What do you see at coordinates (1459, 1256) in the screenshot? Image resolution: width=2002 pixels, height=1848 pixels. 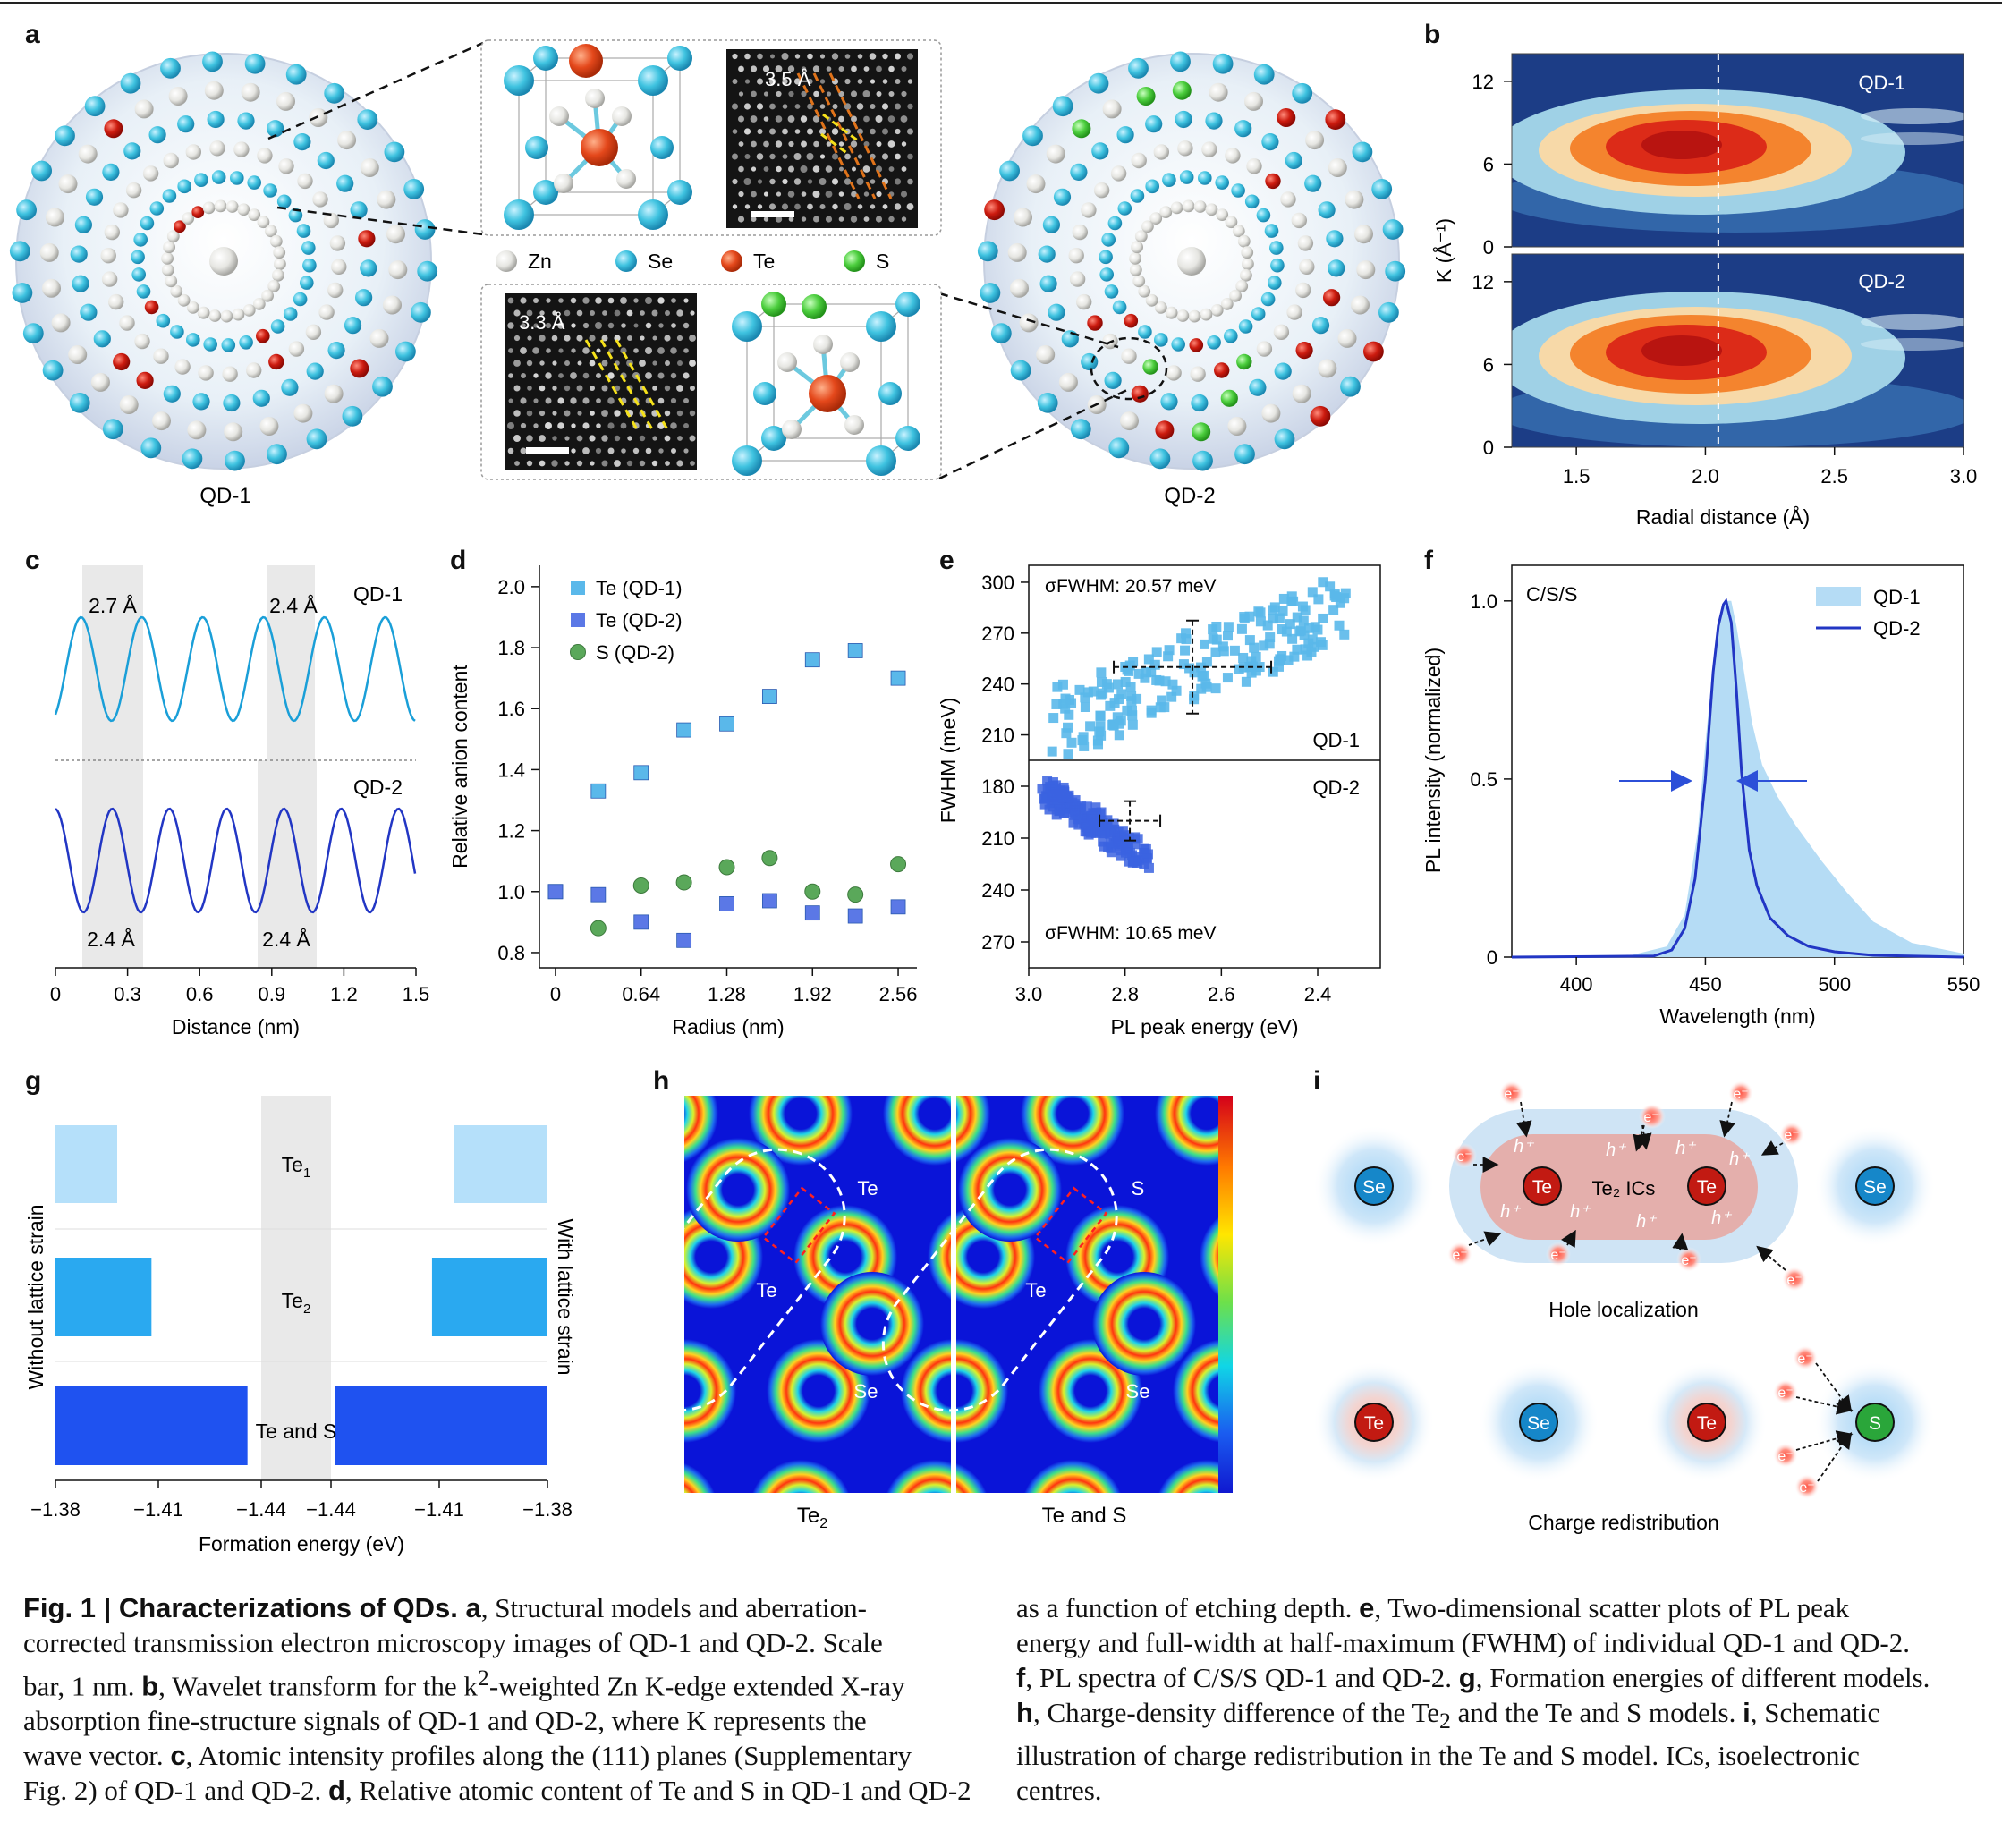 I see `i-electron: e⁻` at bounding box center [1459, 1256].